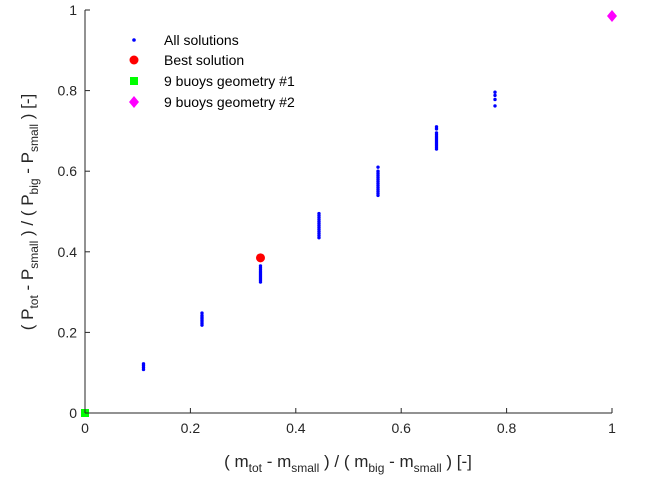 The image size is (653, 481). I want to click on y-tick-label: 0, so click(73, 413).